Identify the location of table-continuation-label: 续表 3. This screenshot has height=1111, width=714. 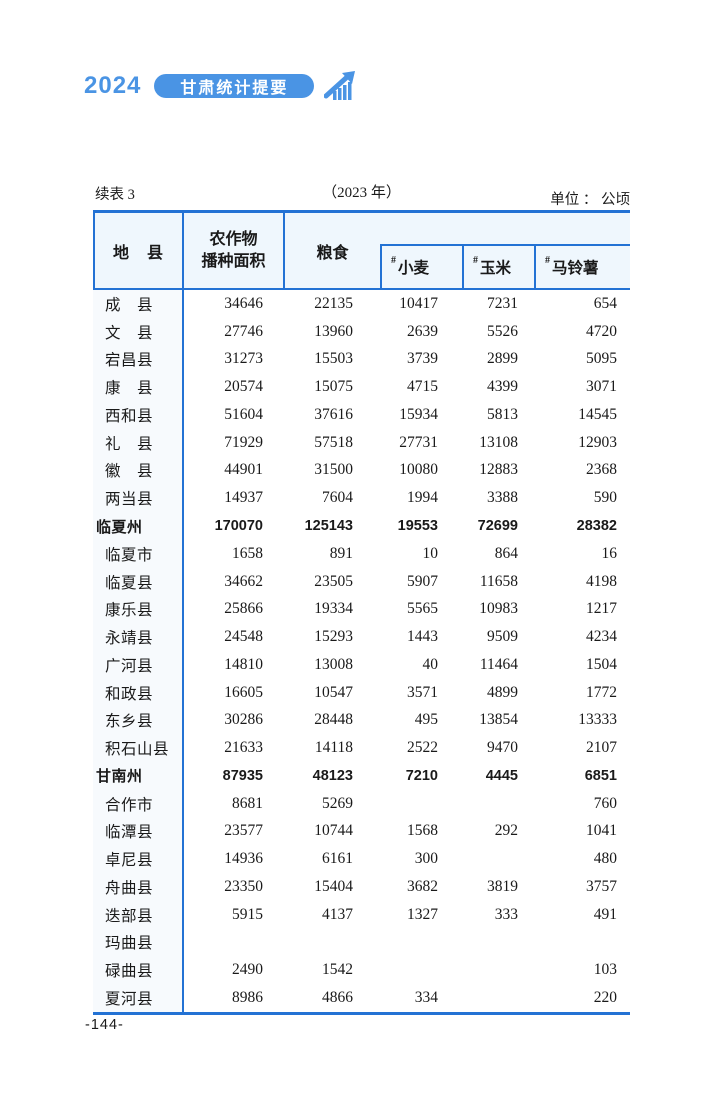
(115, 195).